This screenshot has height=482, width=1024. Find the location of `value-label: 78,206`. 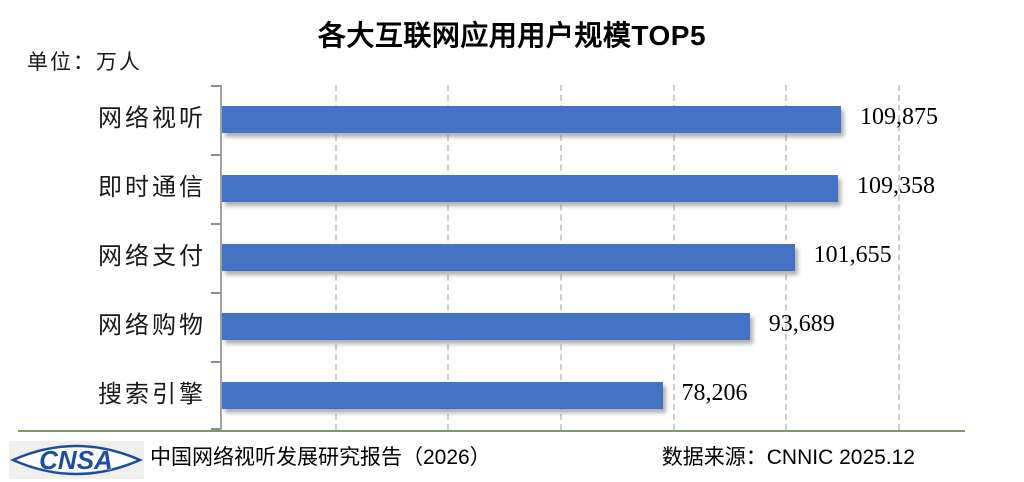

value-label: 78,206 is located at coordinates (714, 393).